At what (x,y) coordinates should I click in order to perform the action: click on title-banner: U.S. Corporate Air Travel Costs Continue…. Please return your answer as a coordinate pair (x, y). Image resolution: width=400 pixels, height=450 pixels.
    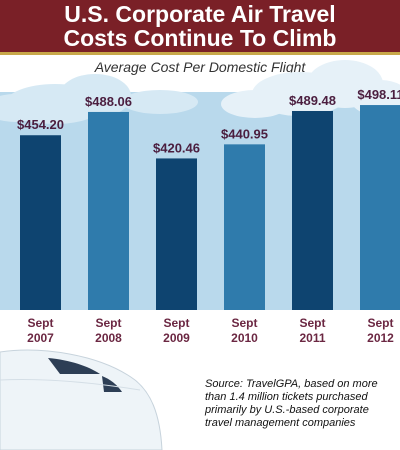
    Looking at the image, I should click on (200, 26).